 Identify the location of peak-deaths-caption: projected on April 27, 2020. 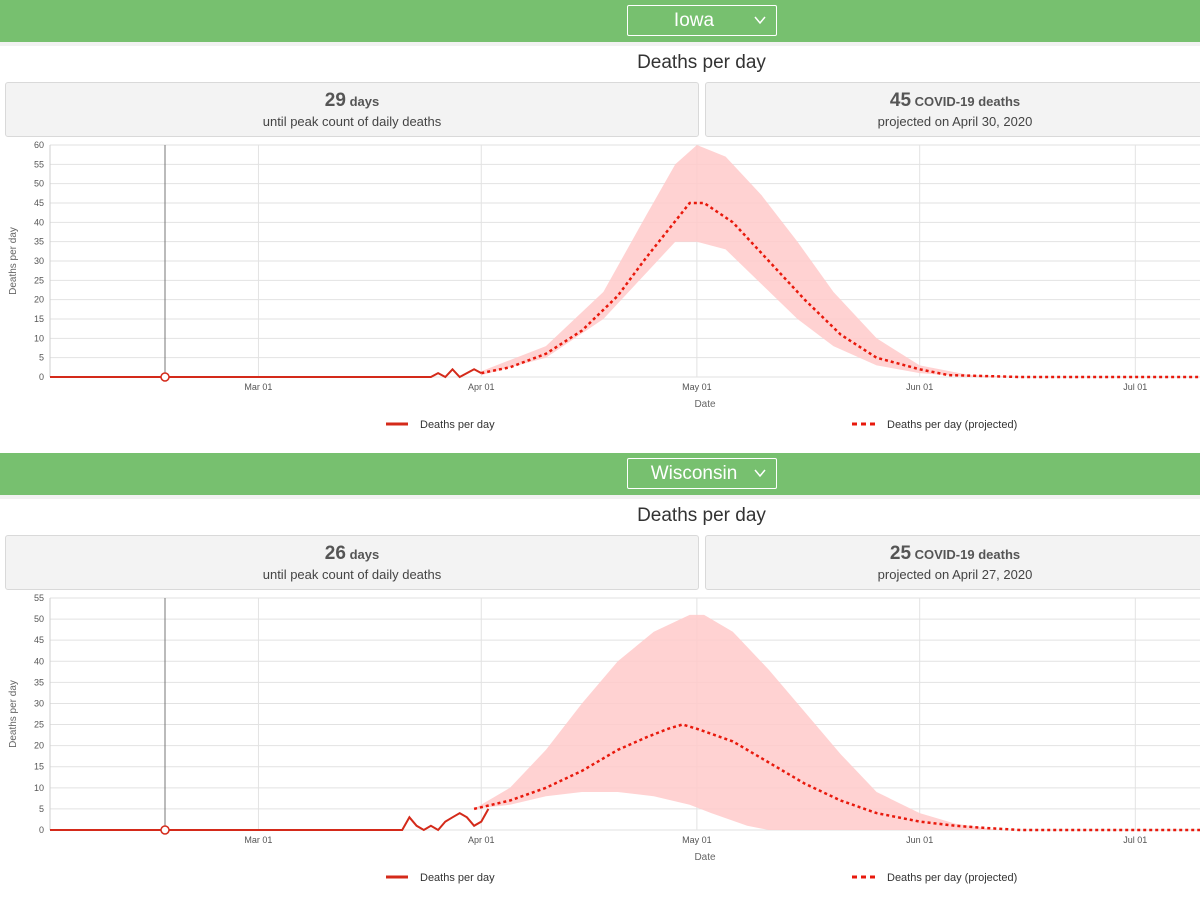
(955, 574).